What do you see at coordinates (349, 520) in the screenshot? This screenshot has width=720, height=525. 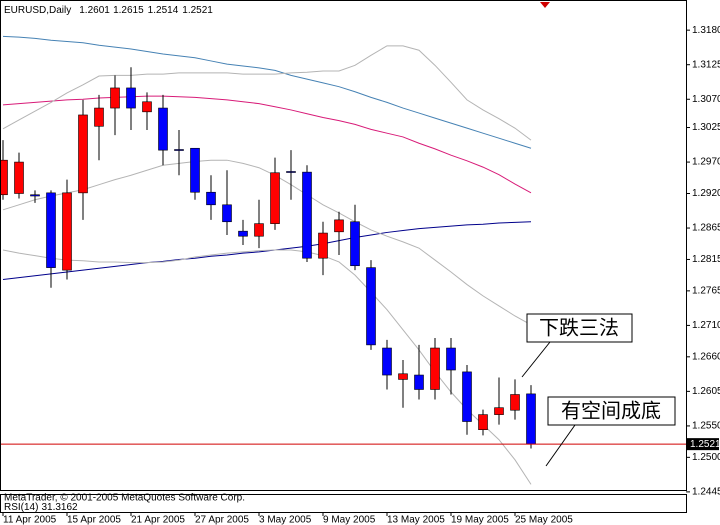 I see `x-tick-label: 9 May 2005` at bounding box center [349, 520].